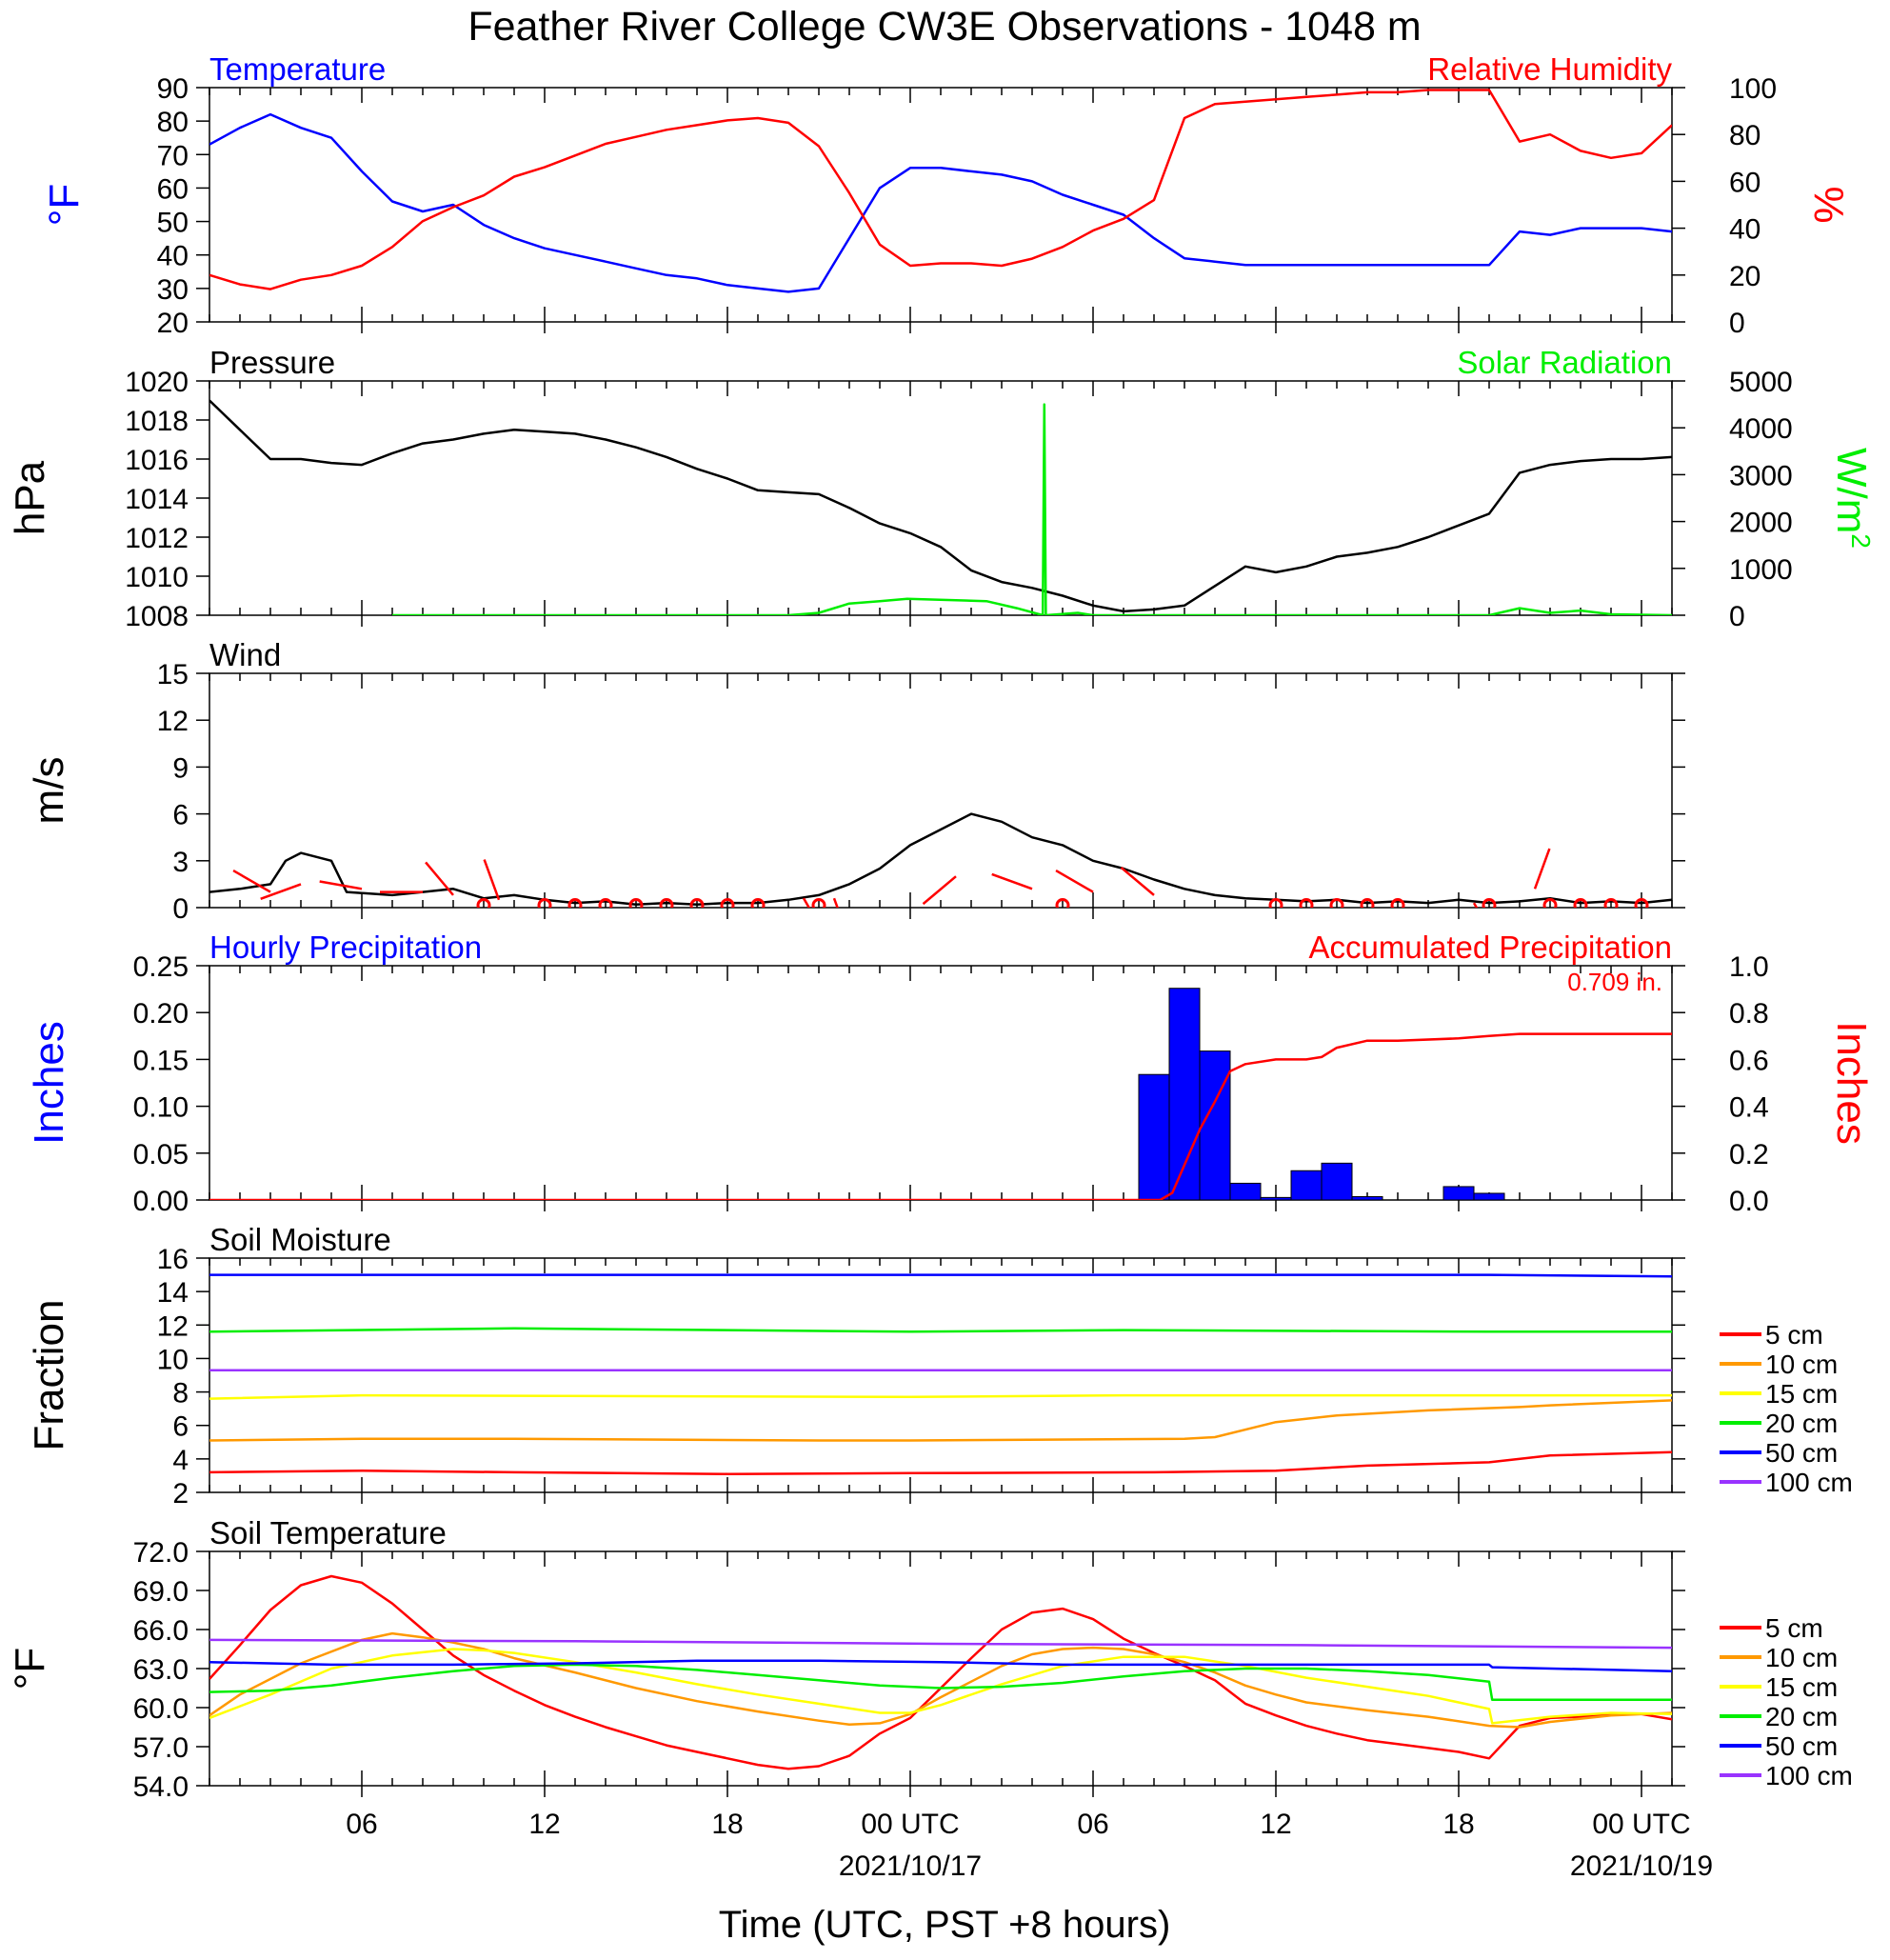 The width and height of the screenshot is (1890, 1960). I want to click on y-tick-label: 2, so click(180, 1494).